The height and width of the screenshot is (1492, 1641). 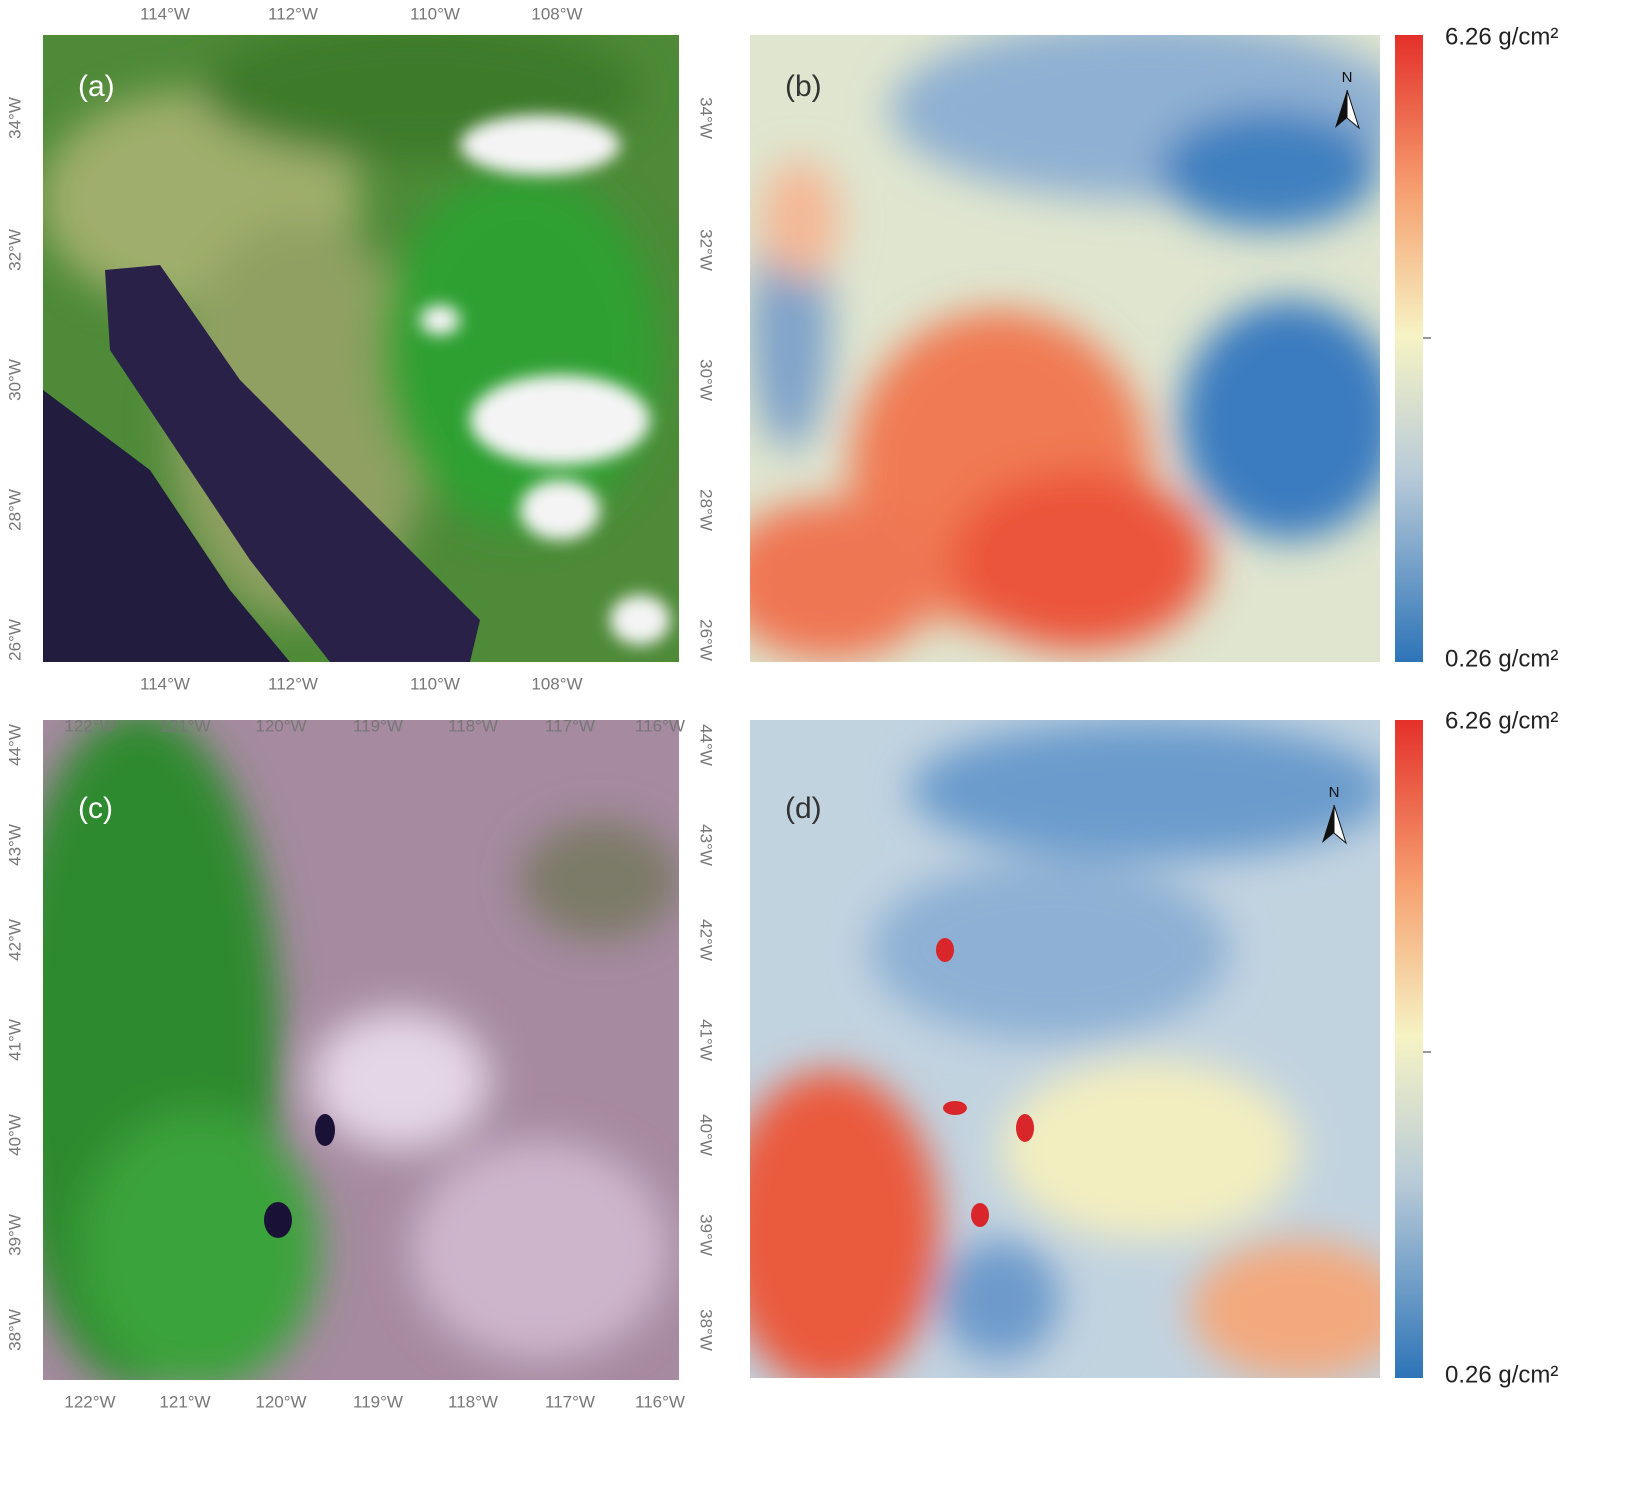 What do you see at coordinates (96, 86) in the screenshot?
I see `panel-label: (a)` at bounding box center [96, 86].